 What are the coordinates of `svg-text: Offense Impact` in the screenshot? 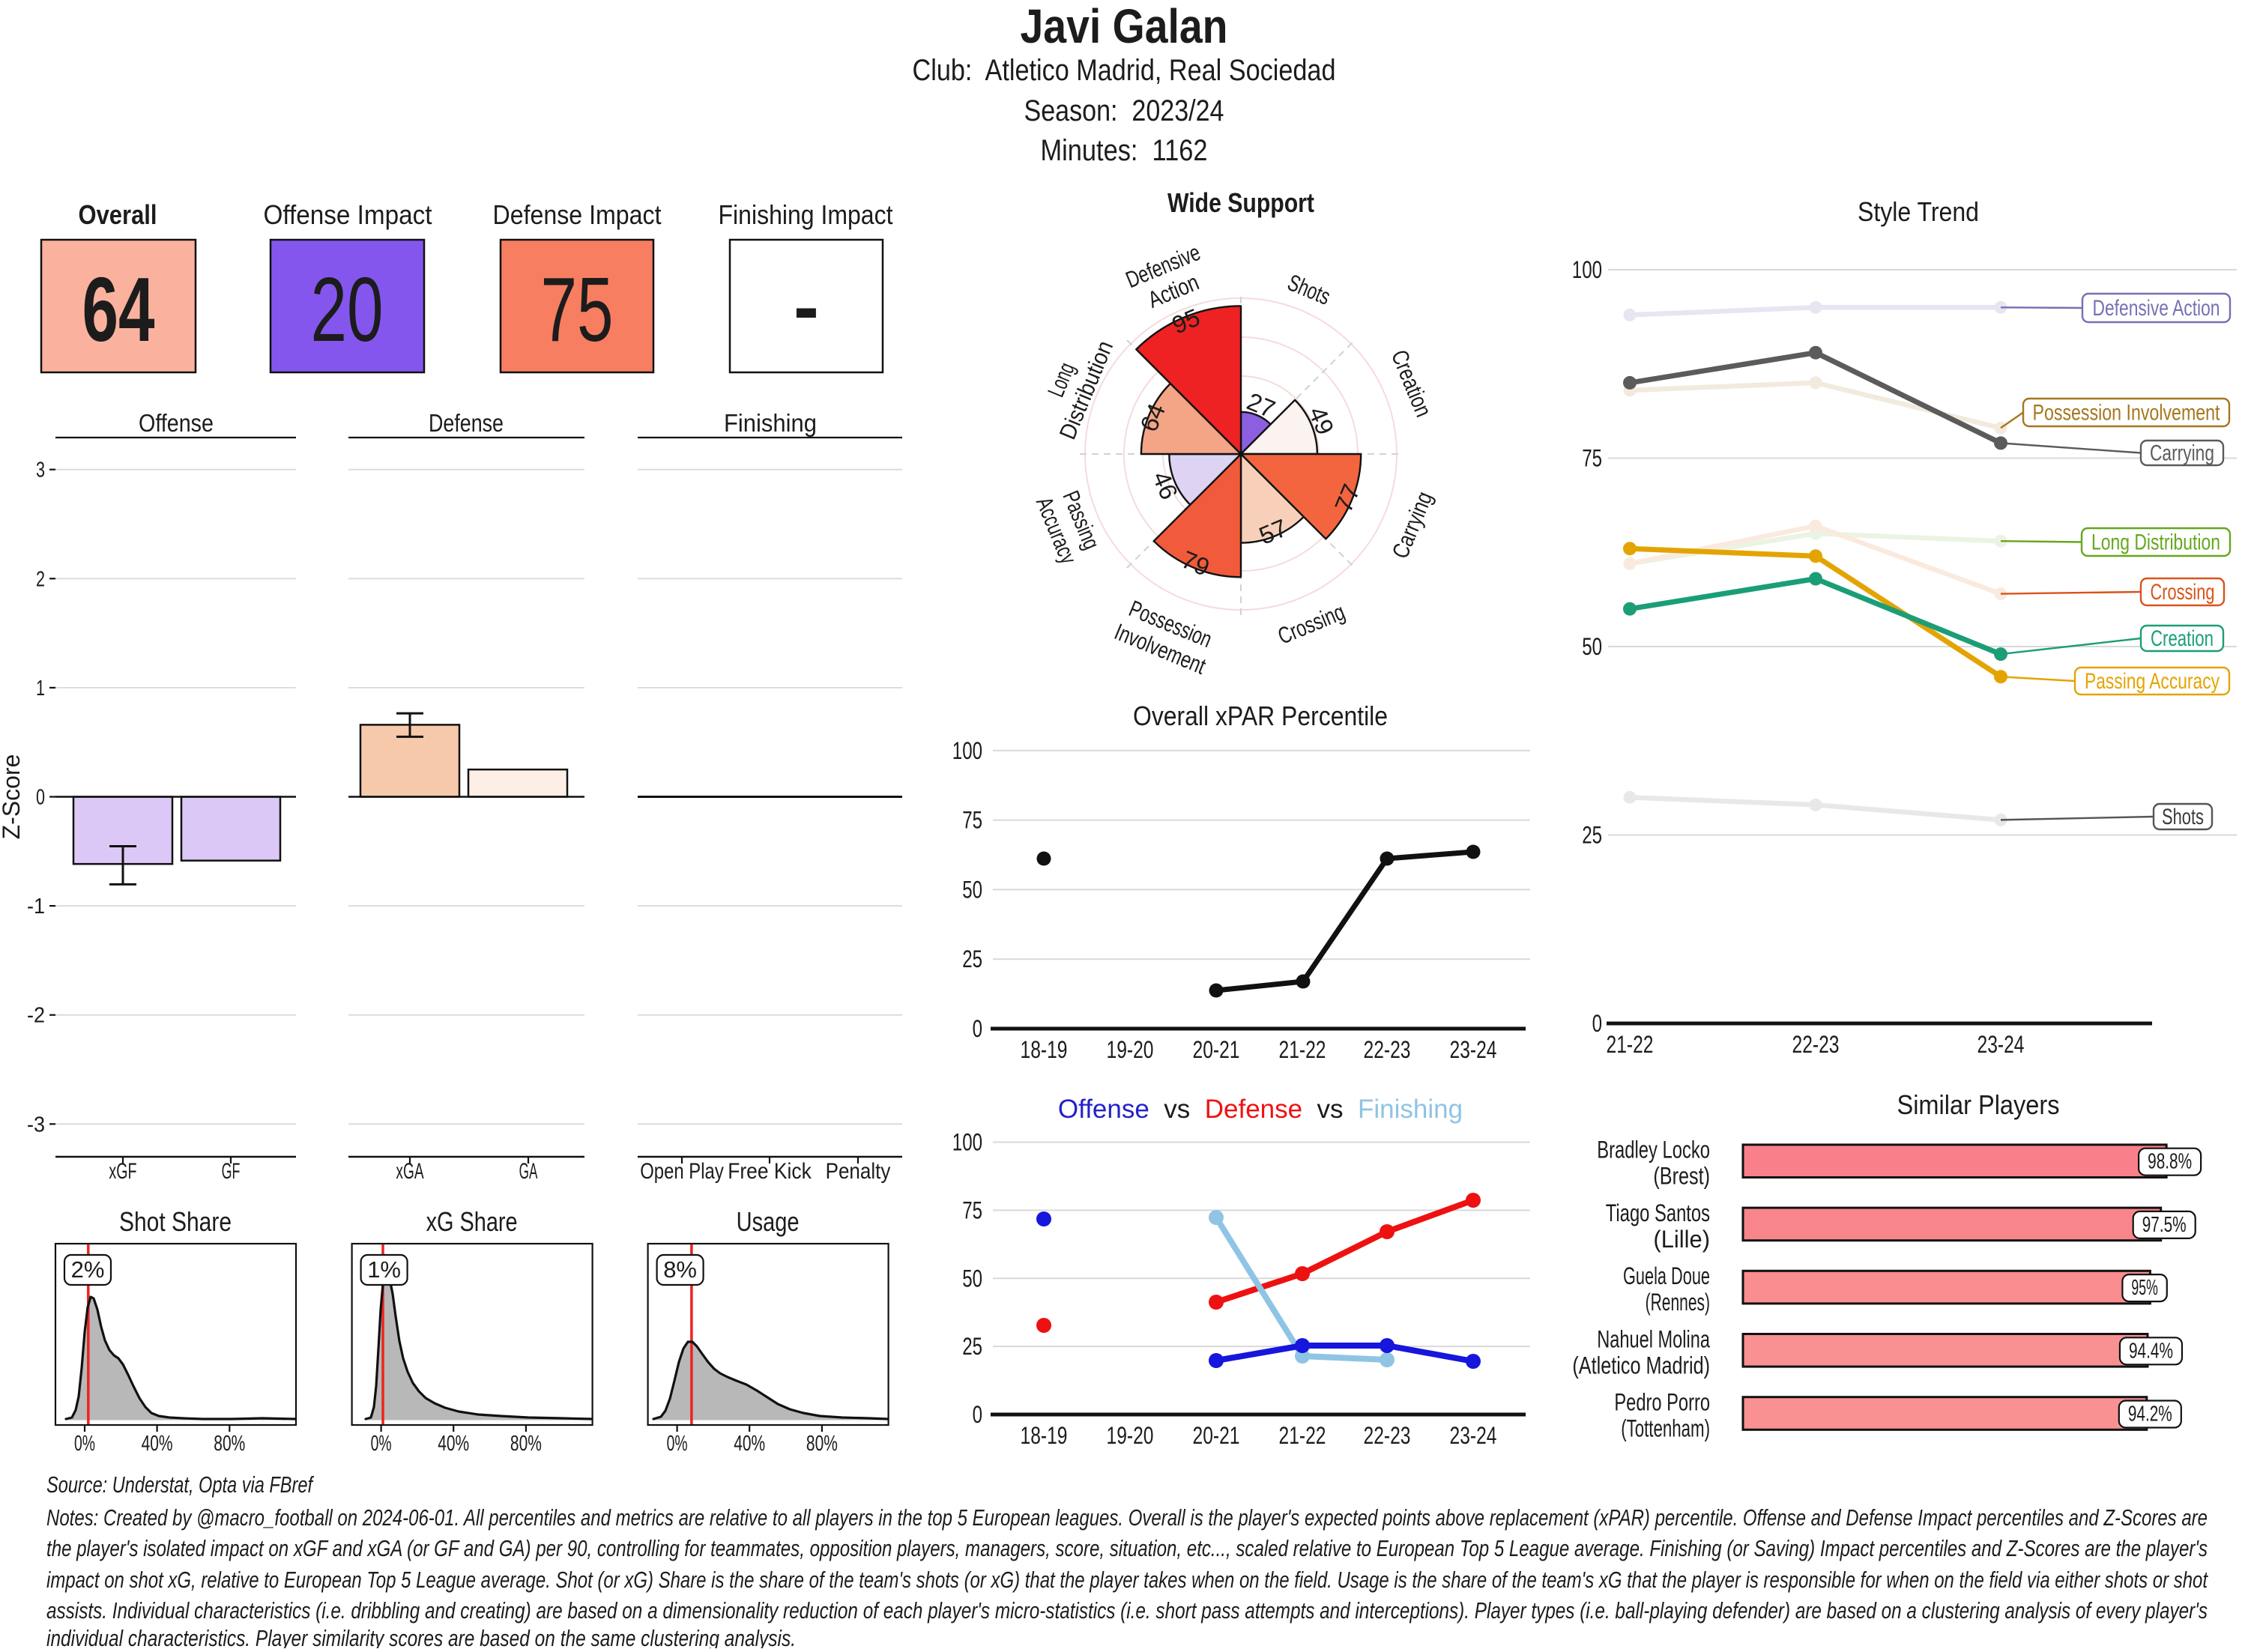 It's located at (348, 214).